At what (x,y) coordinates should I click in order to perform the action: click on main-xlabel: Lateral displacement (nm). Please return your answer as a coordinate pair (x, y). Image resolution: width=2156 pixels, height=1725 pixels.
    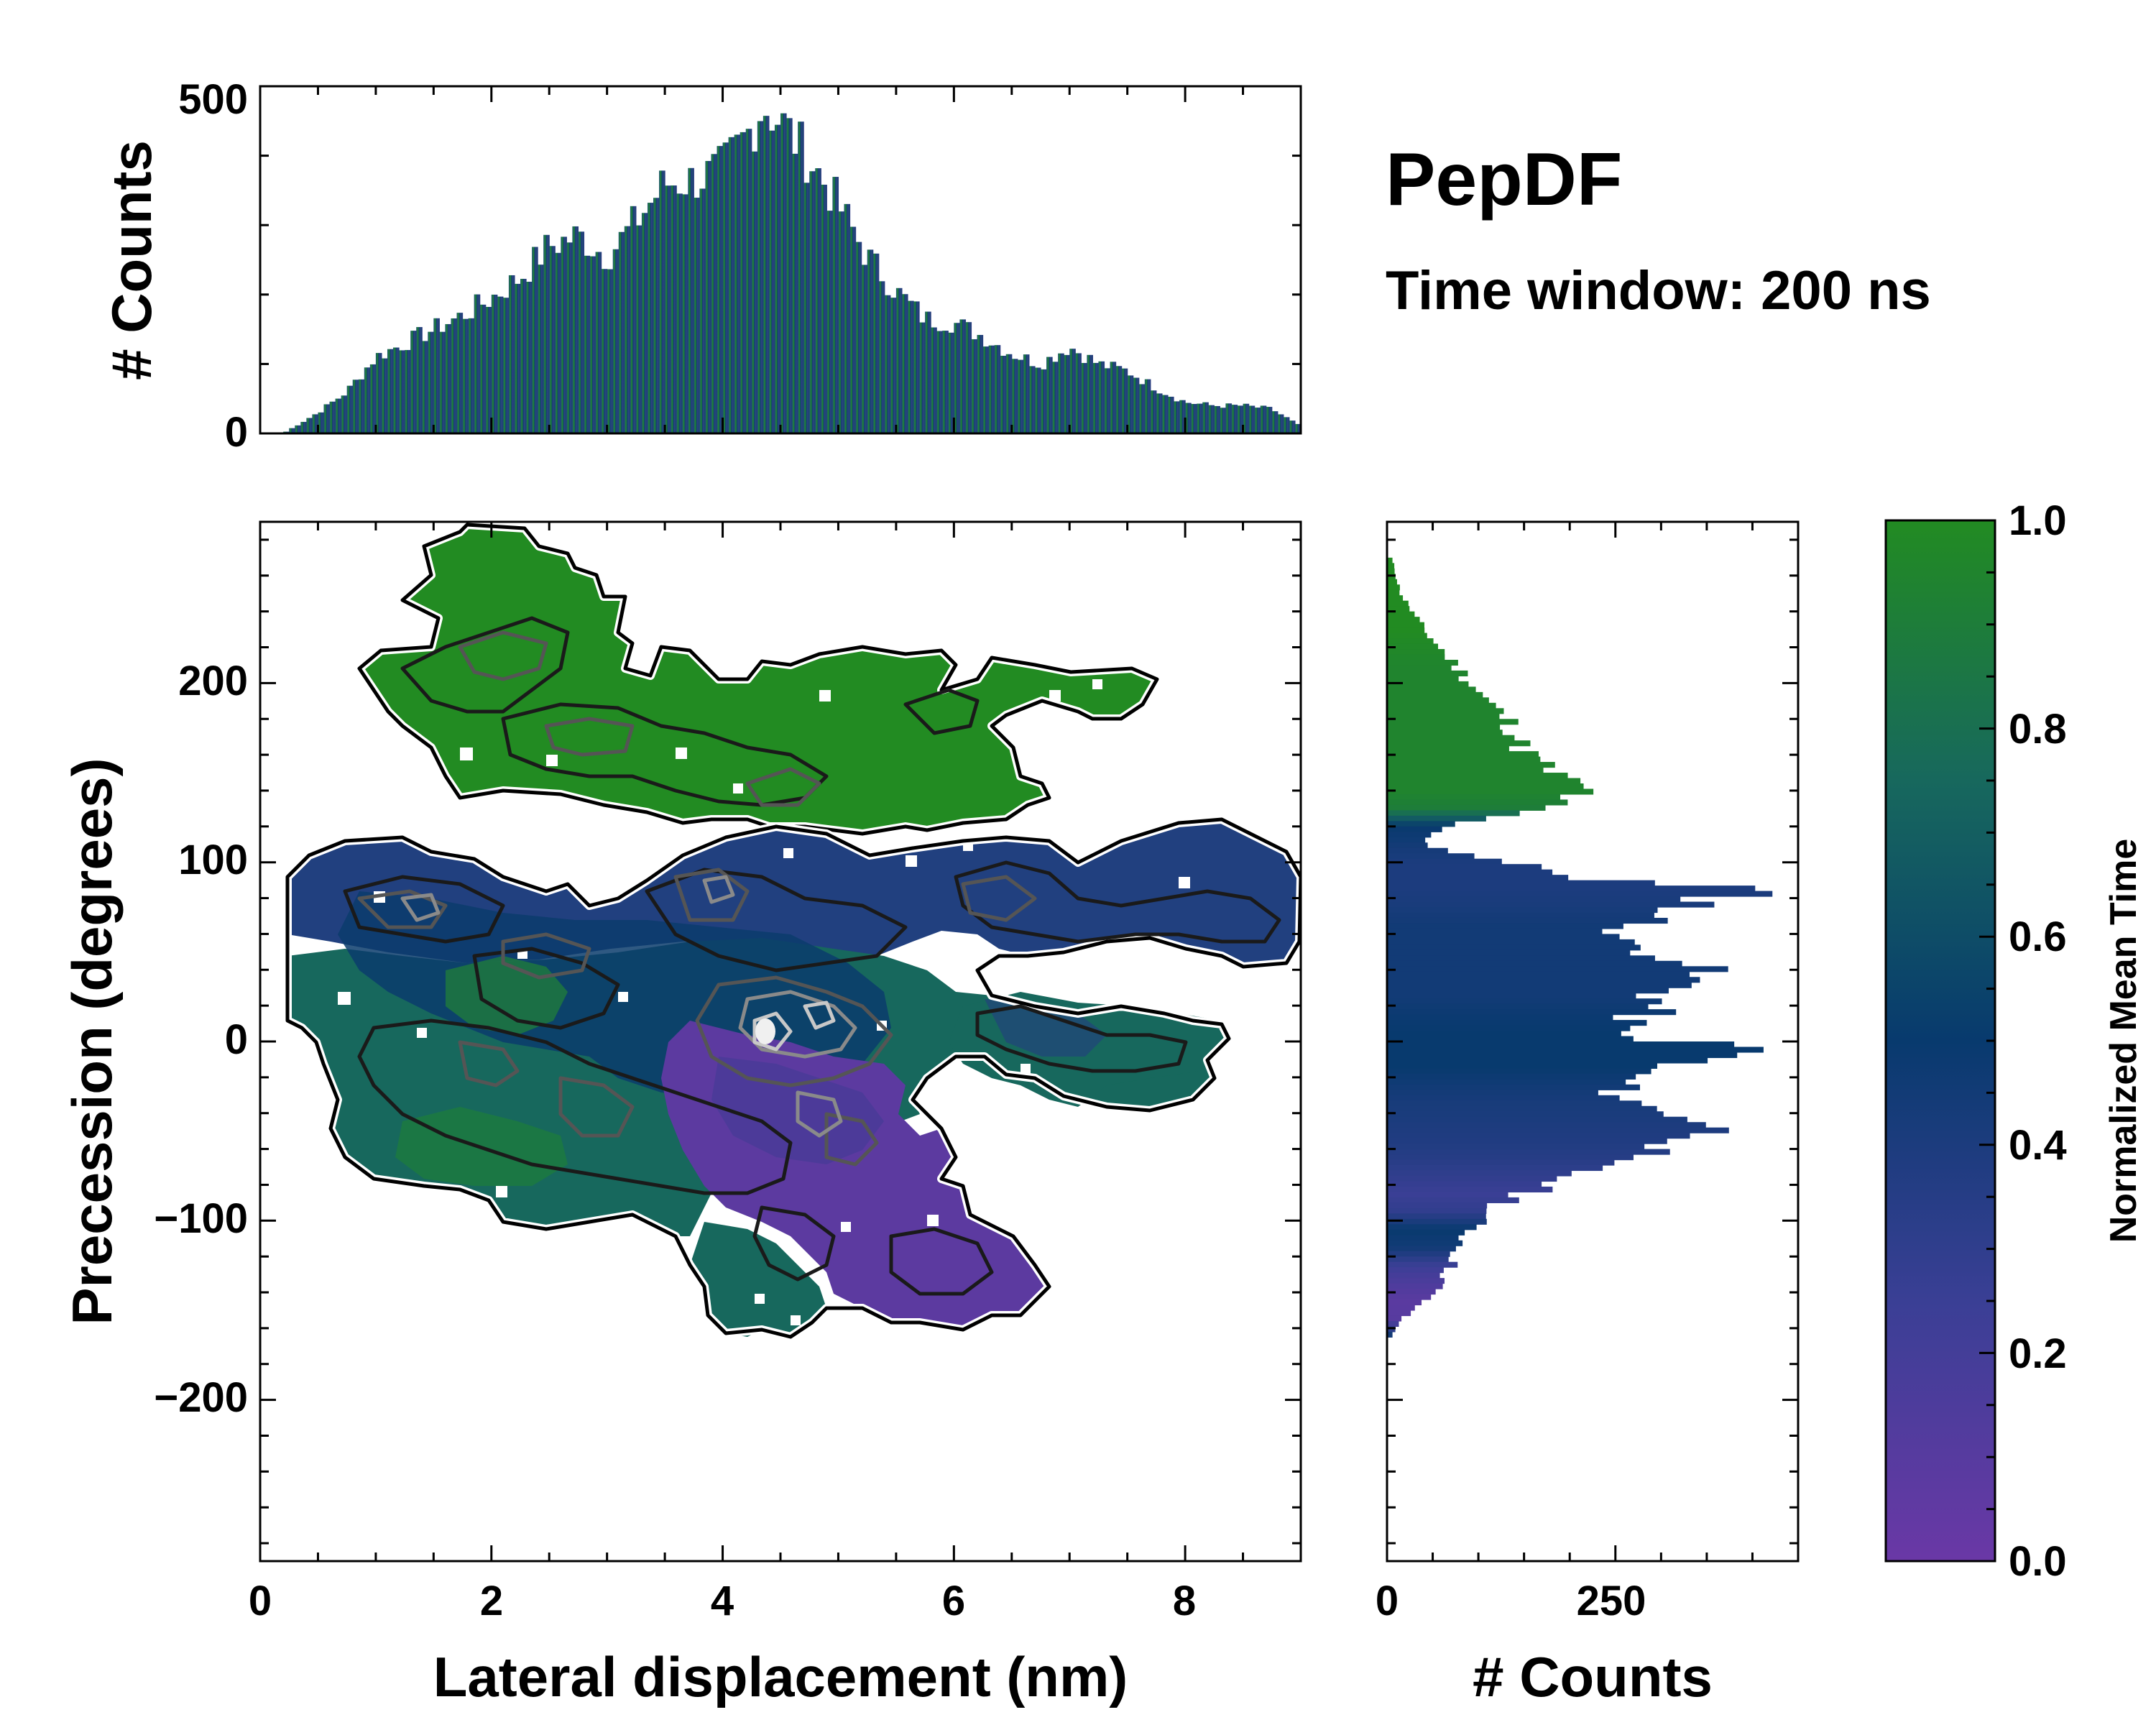
    Looking at the image, I should click on (781, 1676).